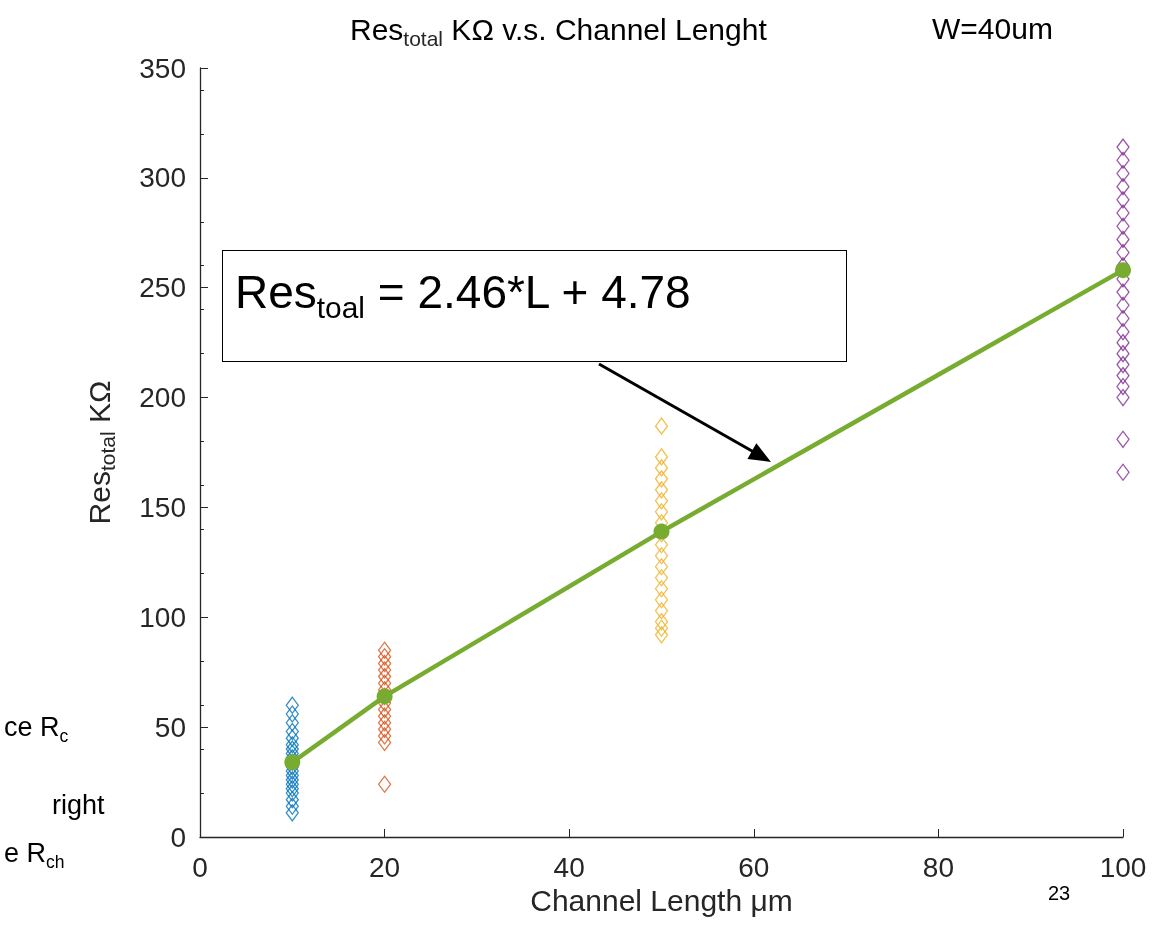 Image resolution: width=1153 pixels, height=936 pixels. What do you see at coordinates (162, 178) in the screenshot?
I see `y-tick-label: 300` at bounding box center [162, 178].